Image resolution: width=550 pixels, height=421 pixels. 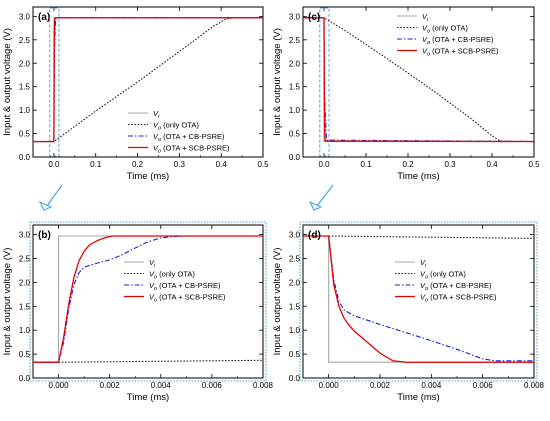 I want to click on x-tick-label: 0.3, so click(x=180, y=164).